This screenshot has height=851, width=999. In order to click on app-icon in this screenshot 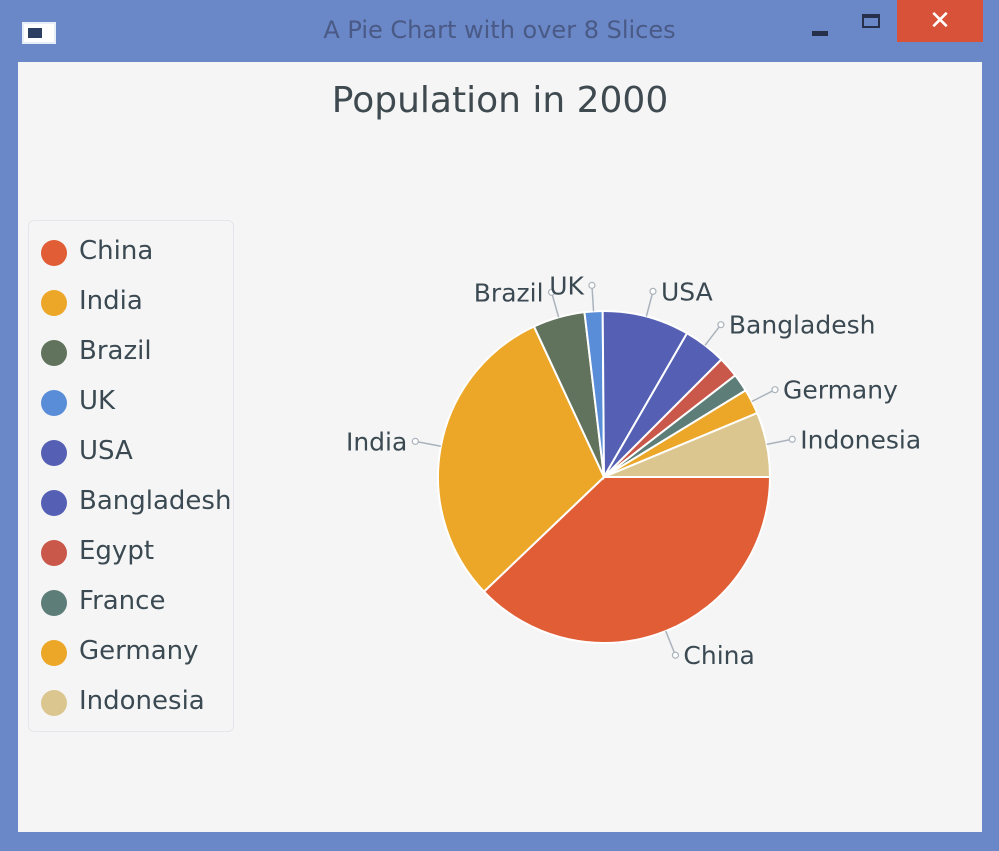, I will do `click(39, 33)`.